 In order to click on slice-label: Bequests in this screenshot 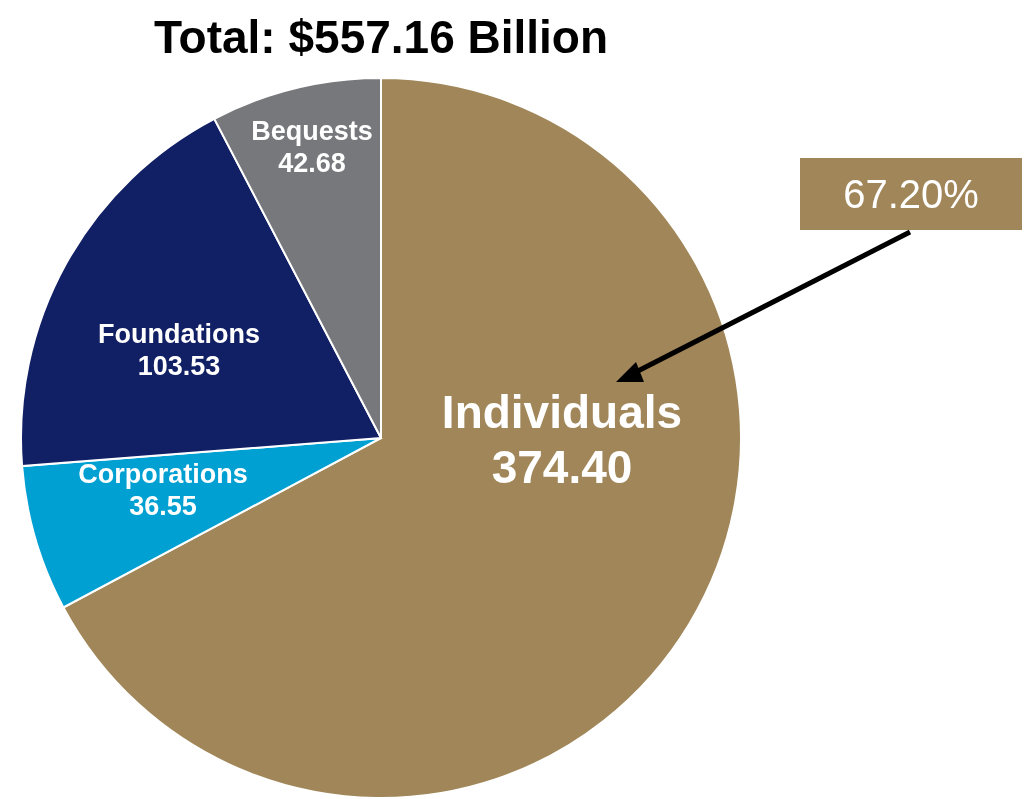, I will do `click(312, 131)`.